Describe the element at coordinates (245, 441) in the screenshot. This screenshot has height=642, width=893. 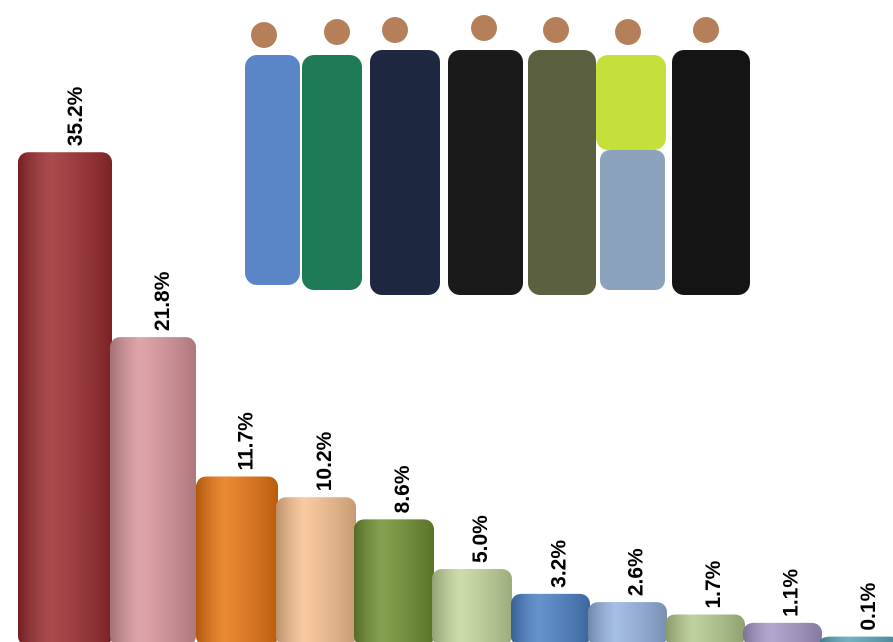
I see `value-label: 11.7%` at that location.